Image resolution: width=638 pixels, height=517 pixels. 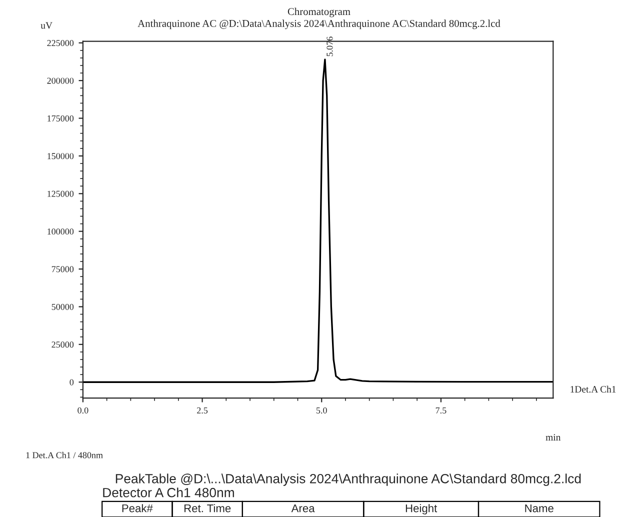 What do you see at coordinates (593, 389) in the screenshot?
I see `series-label: 1Det.A Ch1` at bounding box center [593, 389].